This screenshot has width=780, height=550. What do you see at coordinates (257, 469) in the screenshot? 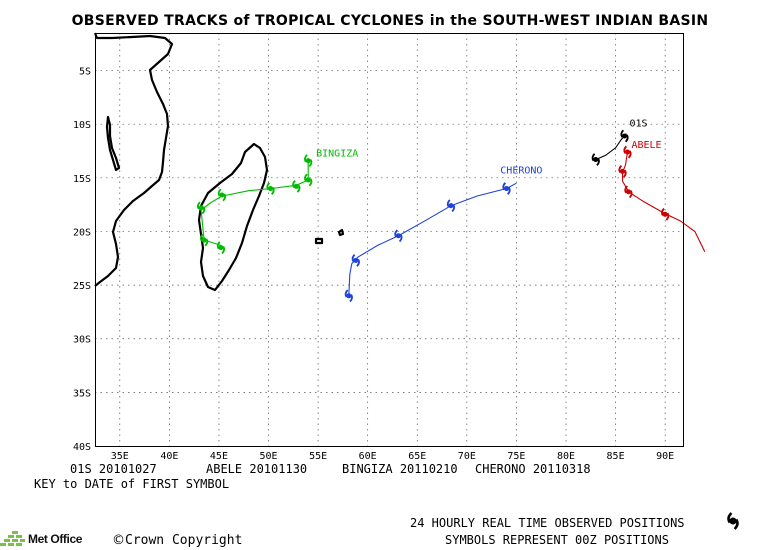
I see `key-abele: ABELE 20101130` at bounding box center [257, 469].